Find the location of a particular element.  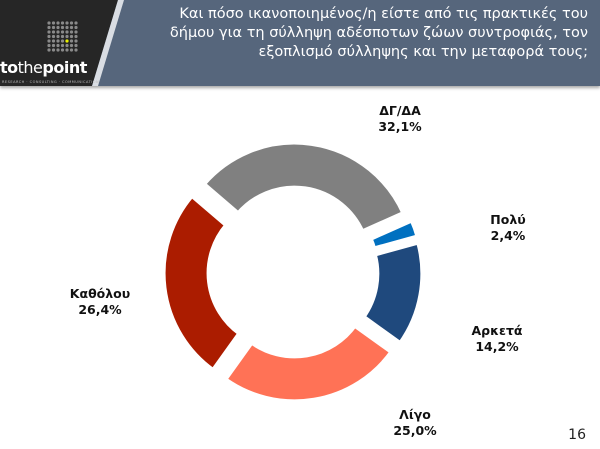

data-label: 26,4% is located at coordinates (100, 309).